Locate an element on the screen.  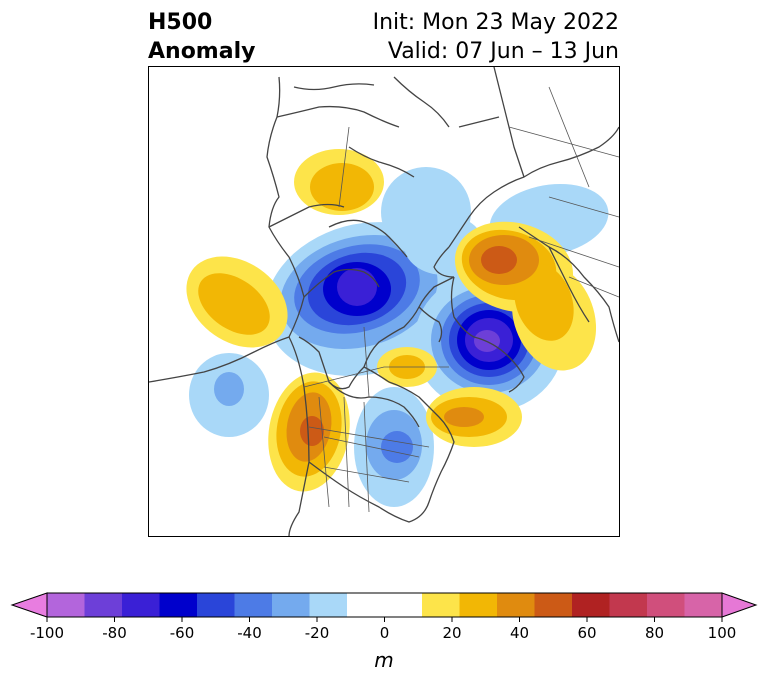
colorbar: -100 -80 -60 -40 -20 0 20 40 60 80 100 is located at coordinates (384, 635).